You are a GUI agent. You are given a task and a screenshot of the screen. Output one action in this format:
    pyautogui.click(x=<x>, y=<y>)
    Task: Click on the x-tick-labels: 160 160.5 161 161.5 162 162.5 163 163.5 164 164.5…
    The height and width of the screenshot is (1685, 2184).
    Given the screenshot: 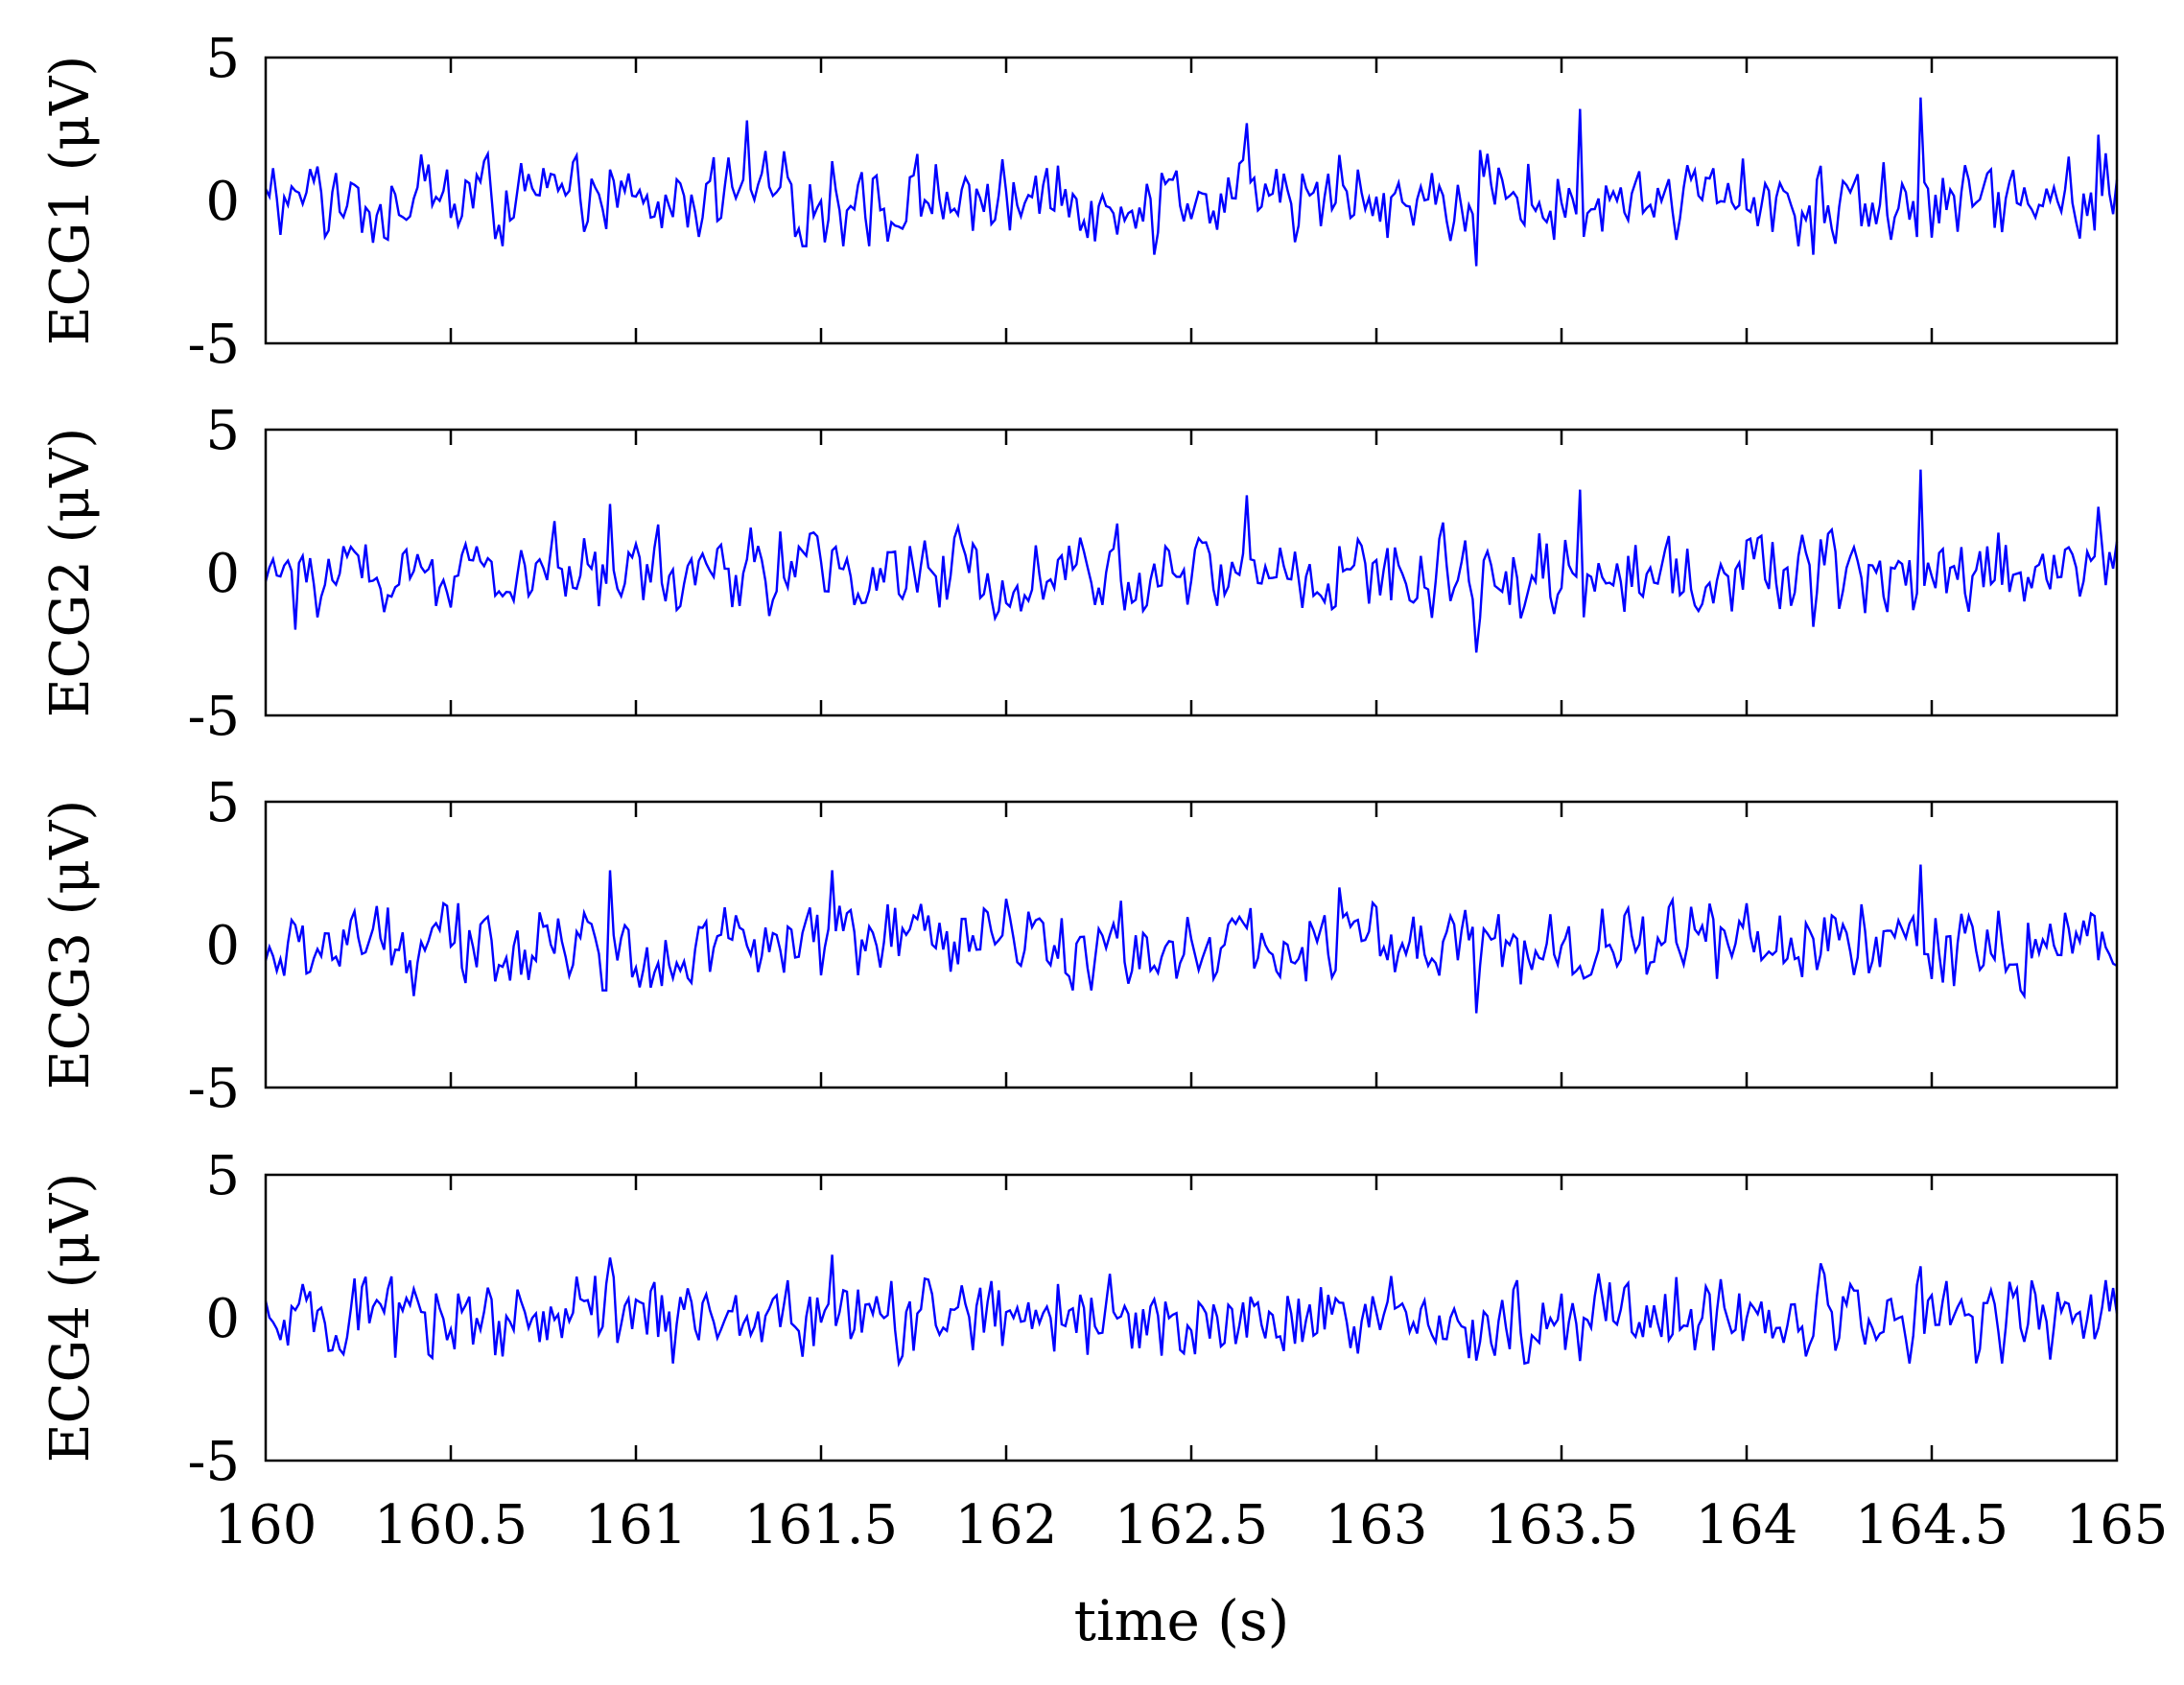 What is the action you would take?
    pyautogui.click(x=1192, y=1525)
    